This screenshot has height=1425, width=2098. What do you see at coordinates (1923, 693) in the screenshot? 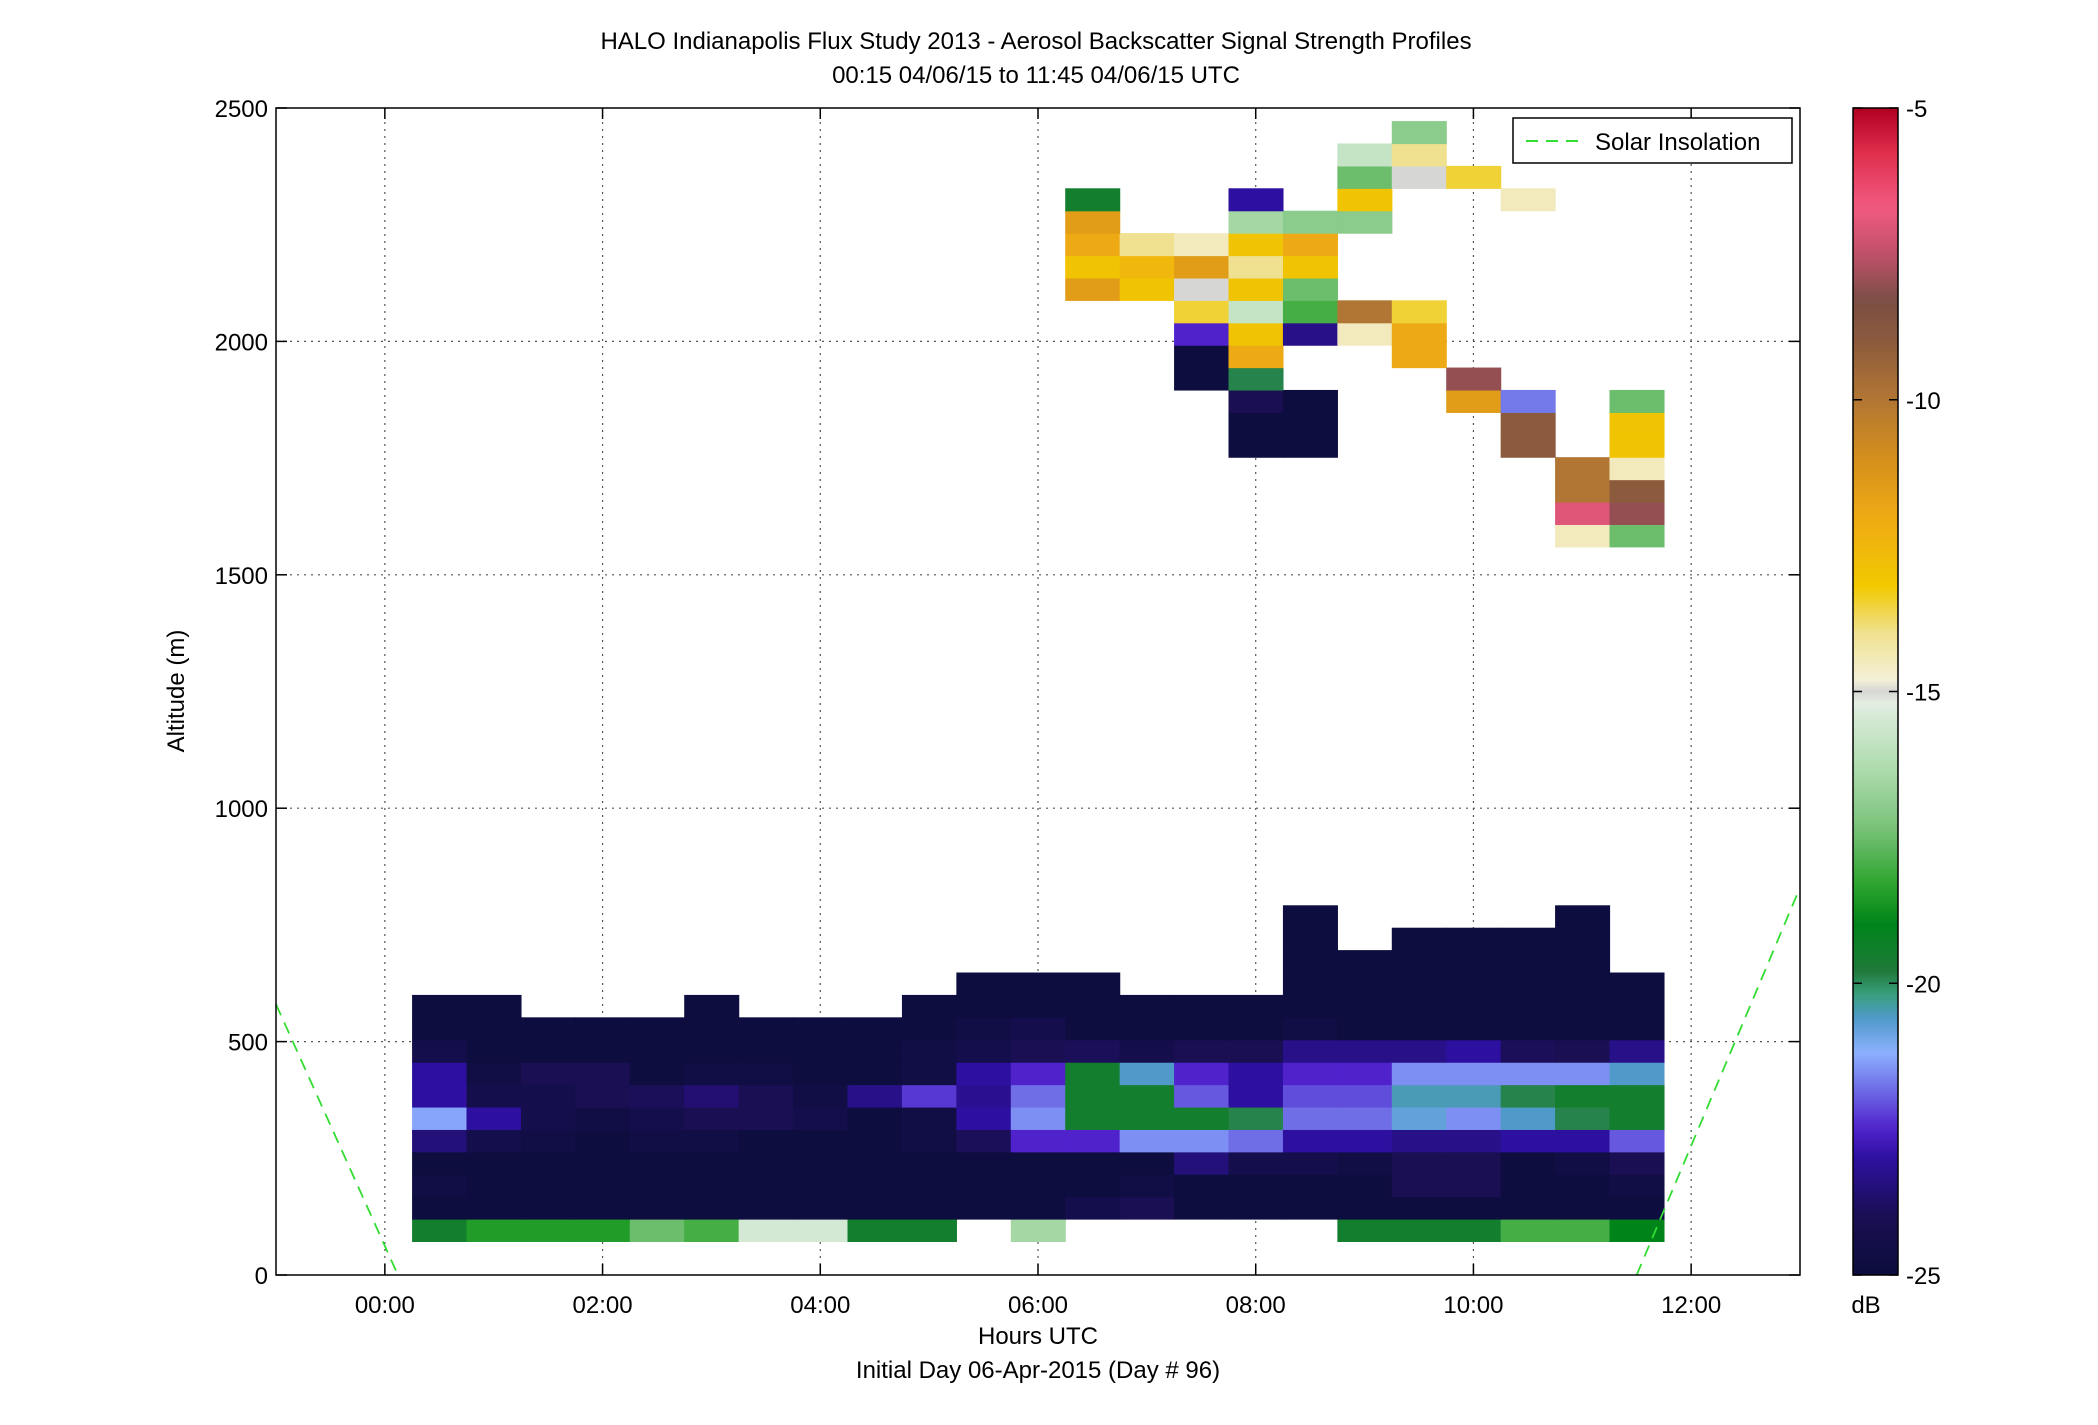
I see `colorbar-tick-label: -15` at bounding box center [1923, 693].